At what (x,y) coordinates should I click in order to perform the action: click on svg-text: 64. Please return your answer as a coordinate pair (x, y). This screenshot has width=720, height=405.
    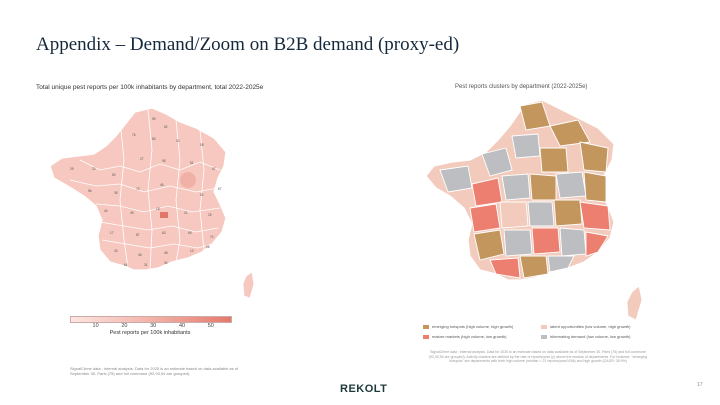
    Looking at the image, I should click on (126, 265).